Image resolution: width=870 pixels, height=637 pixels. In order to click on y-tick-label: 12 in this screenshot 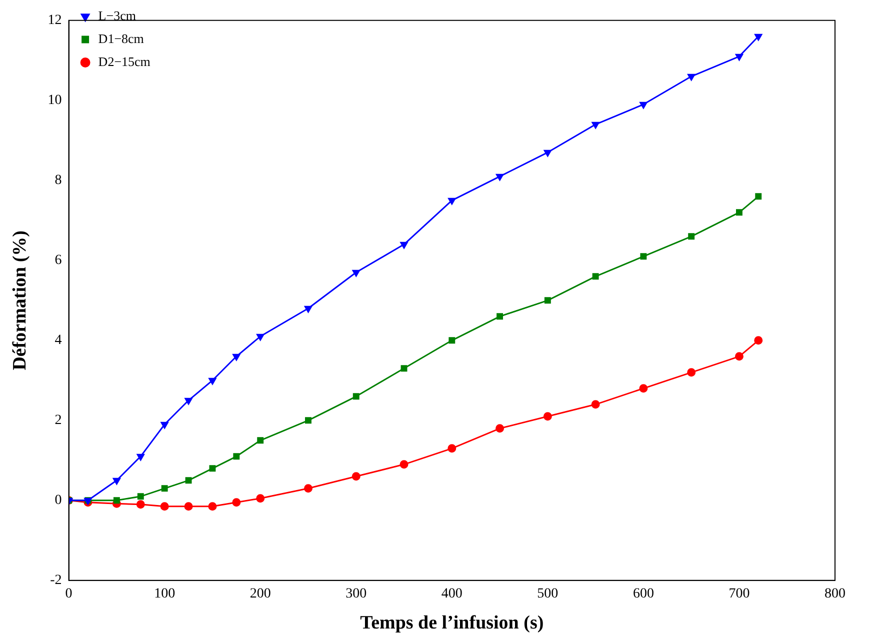, I will do `click(55, 20)`.